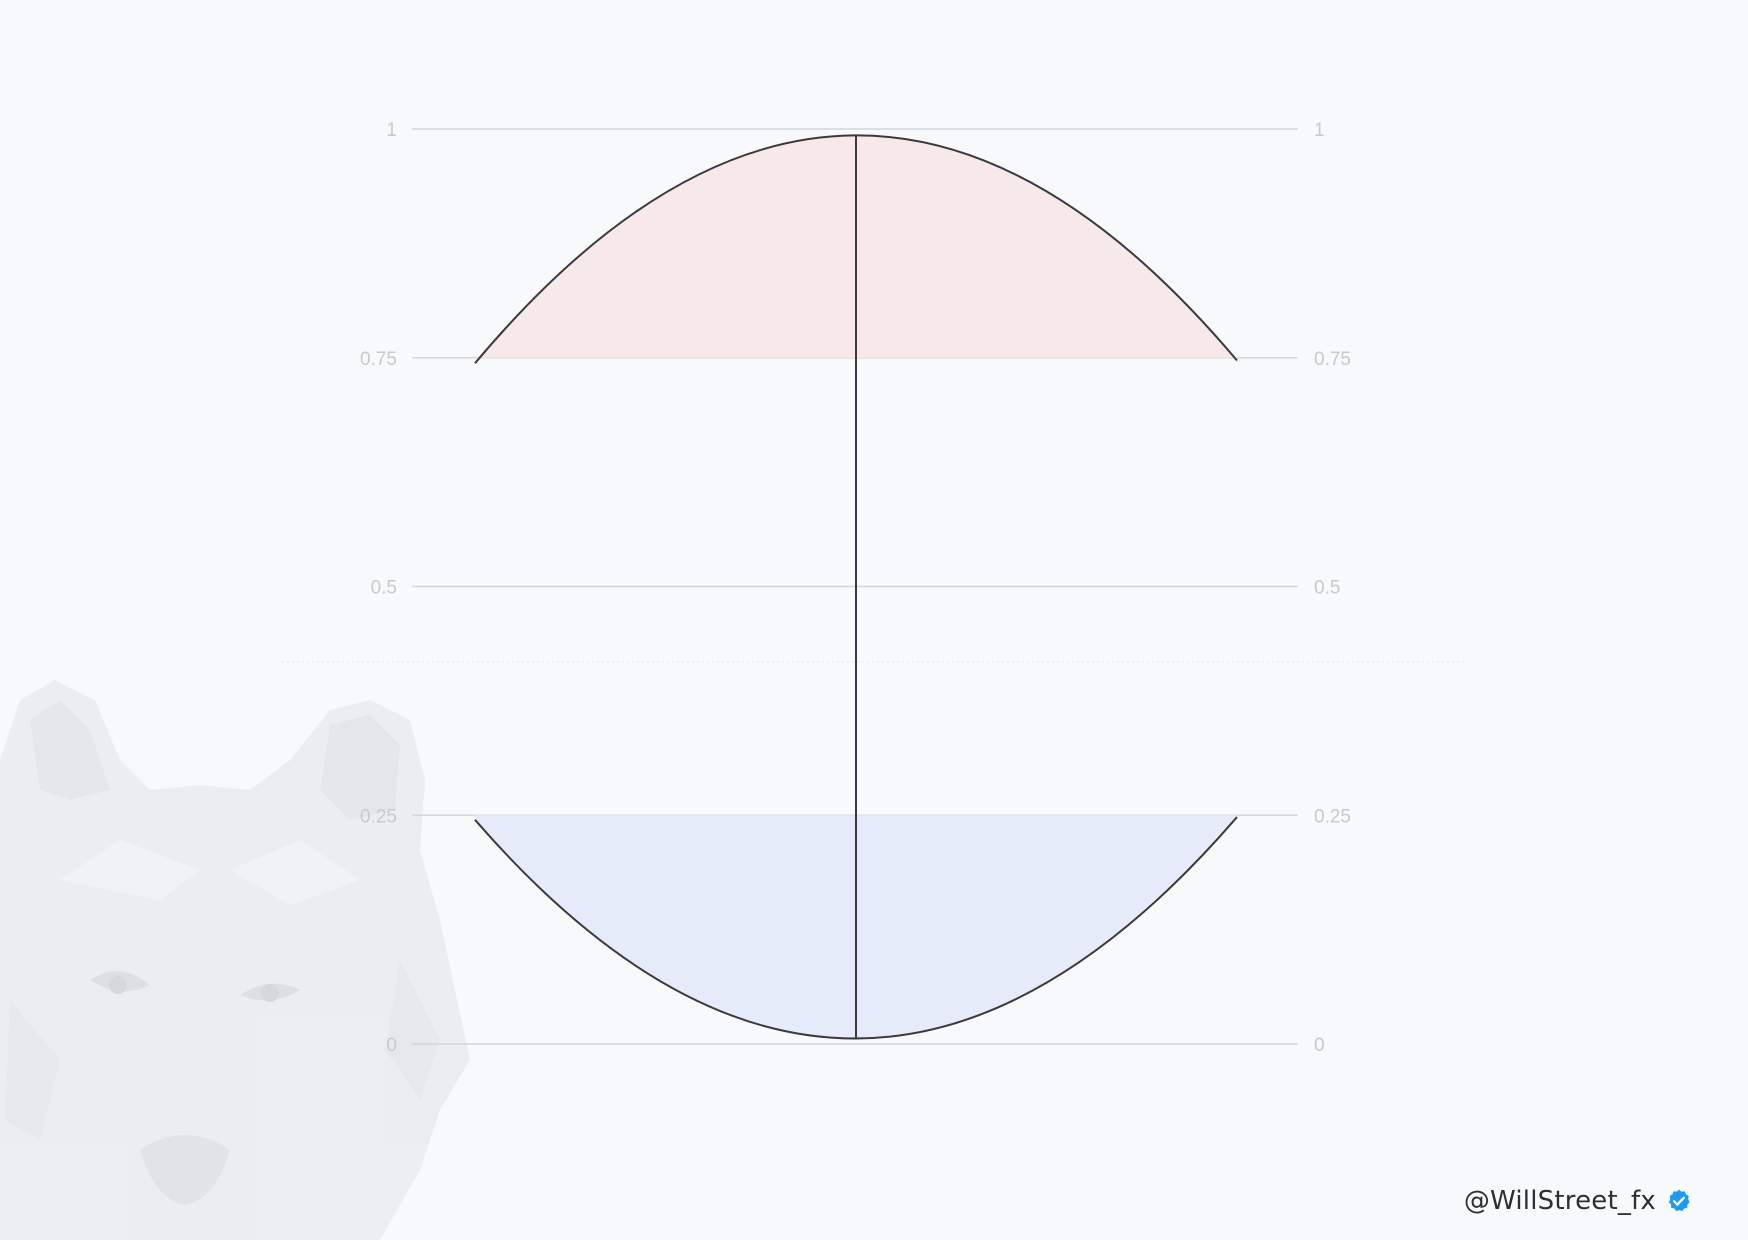 The image size is (1748, 1240). What do you see at coordinates (391, 1045) in the screenshot?
I see `y-tick-label-left: 0` at bounding box center [391, 1045].